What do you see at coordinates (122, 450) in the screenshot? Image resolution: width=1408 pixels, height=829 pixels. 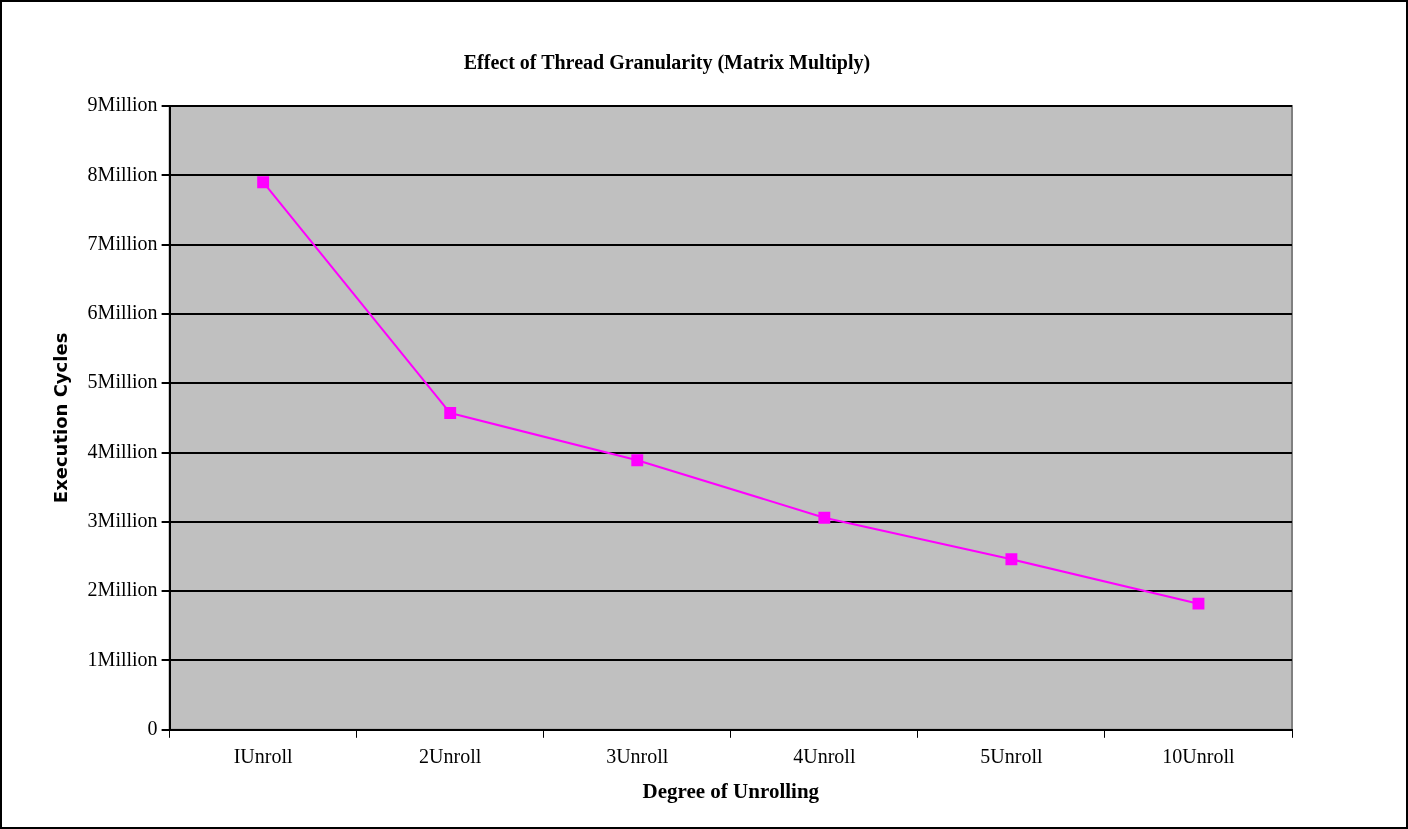 I see `y-tick-label: 4Million` at bounding box center [122, 450].